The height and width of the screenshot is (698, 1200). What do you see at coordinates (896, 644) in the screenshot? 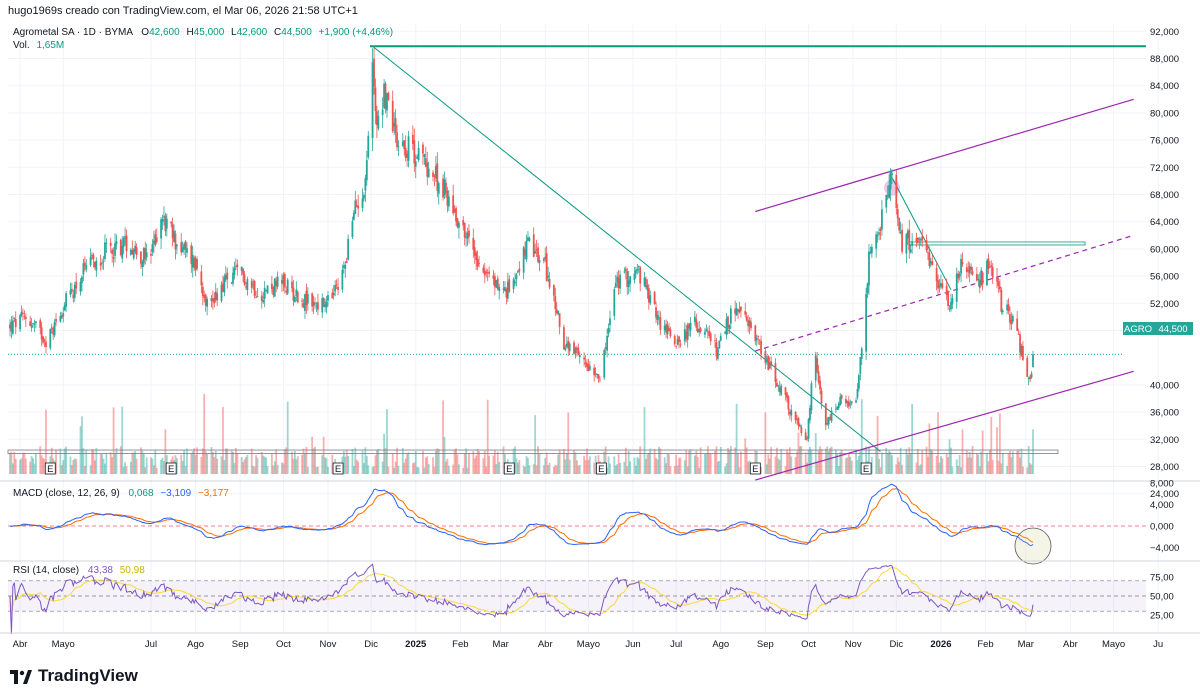
I see `time-tick-label: Dic` at bounding box center [896, 644].